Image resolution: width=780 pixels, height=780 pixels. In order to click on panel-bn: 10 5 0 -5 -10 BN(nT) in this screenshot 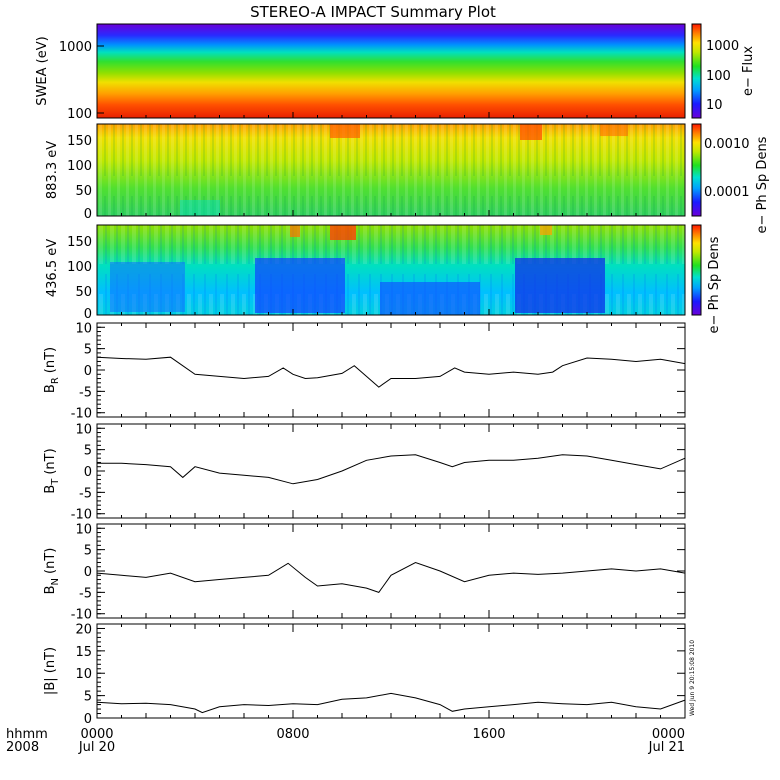, I will do `click(364, 572)`.